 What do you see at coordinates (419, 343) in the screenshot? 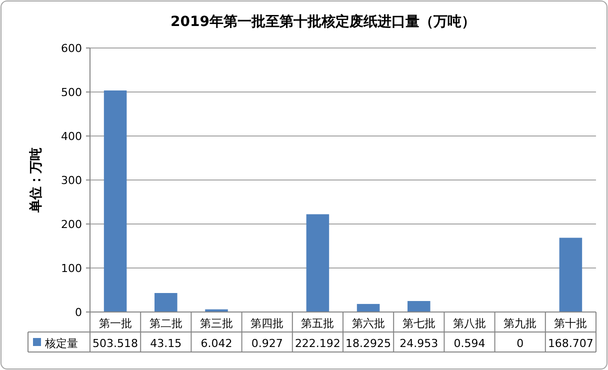
I see `data-label: 24.953` at bounding box center [419, 343].